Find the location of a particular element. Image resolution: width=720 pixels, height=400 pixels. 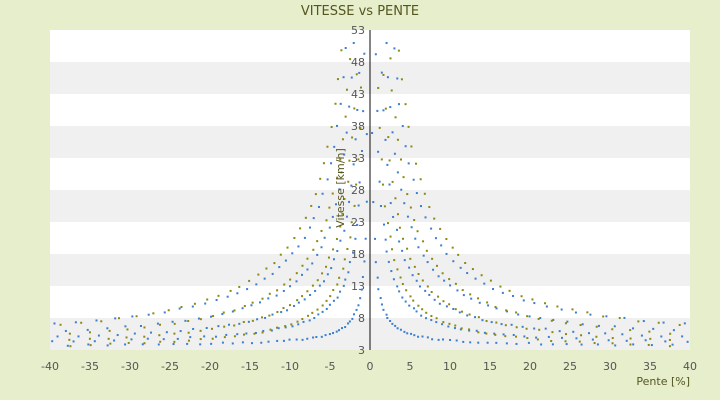

x-axis-ticks: -40 -35 -30 -25 -20 -15 -10 -5 0 5 10 15 20 25 30 35 40 is located at coordinates (369, 366).